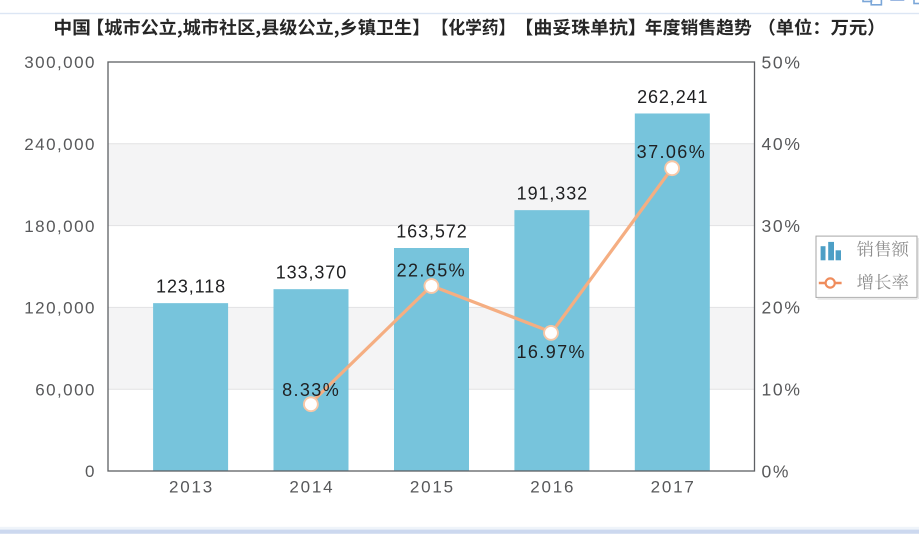 The image size is (919, 534). What do you see at coordinates (311, 390) in the screenshot?
I see `svg-text: 8.33%` at bounding box center [311, 390].